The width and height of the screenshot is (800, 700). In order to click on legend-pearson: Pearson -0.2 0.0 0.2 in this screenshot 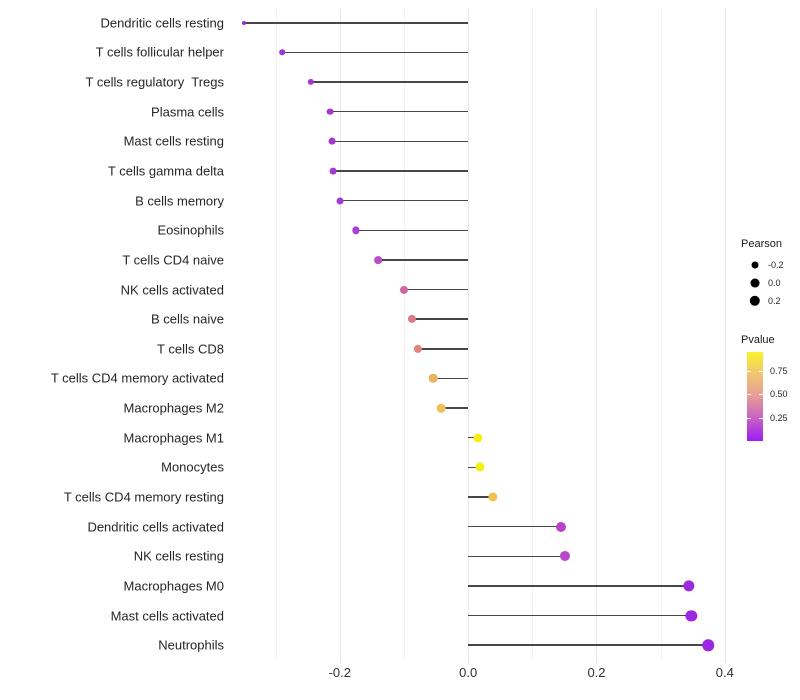, I will do `click(770, 274)`.